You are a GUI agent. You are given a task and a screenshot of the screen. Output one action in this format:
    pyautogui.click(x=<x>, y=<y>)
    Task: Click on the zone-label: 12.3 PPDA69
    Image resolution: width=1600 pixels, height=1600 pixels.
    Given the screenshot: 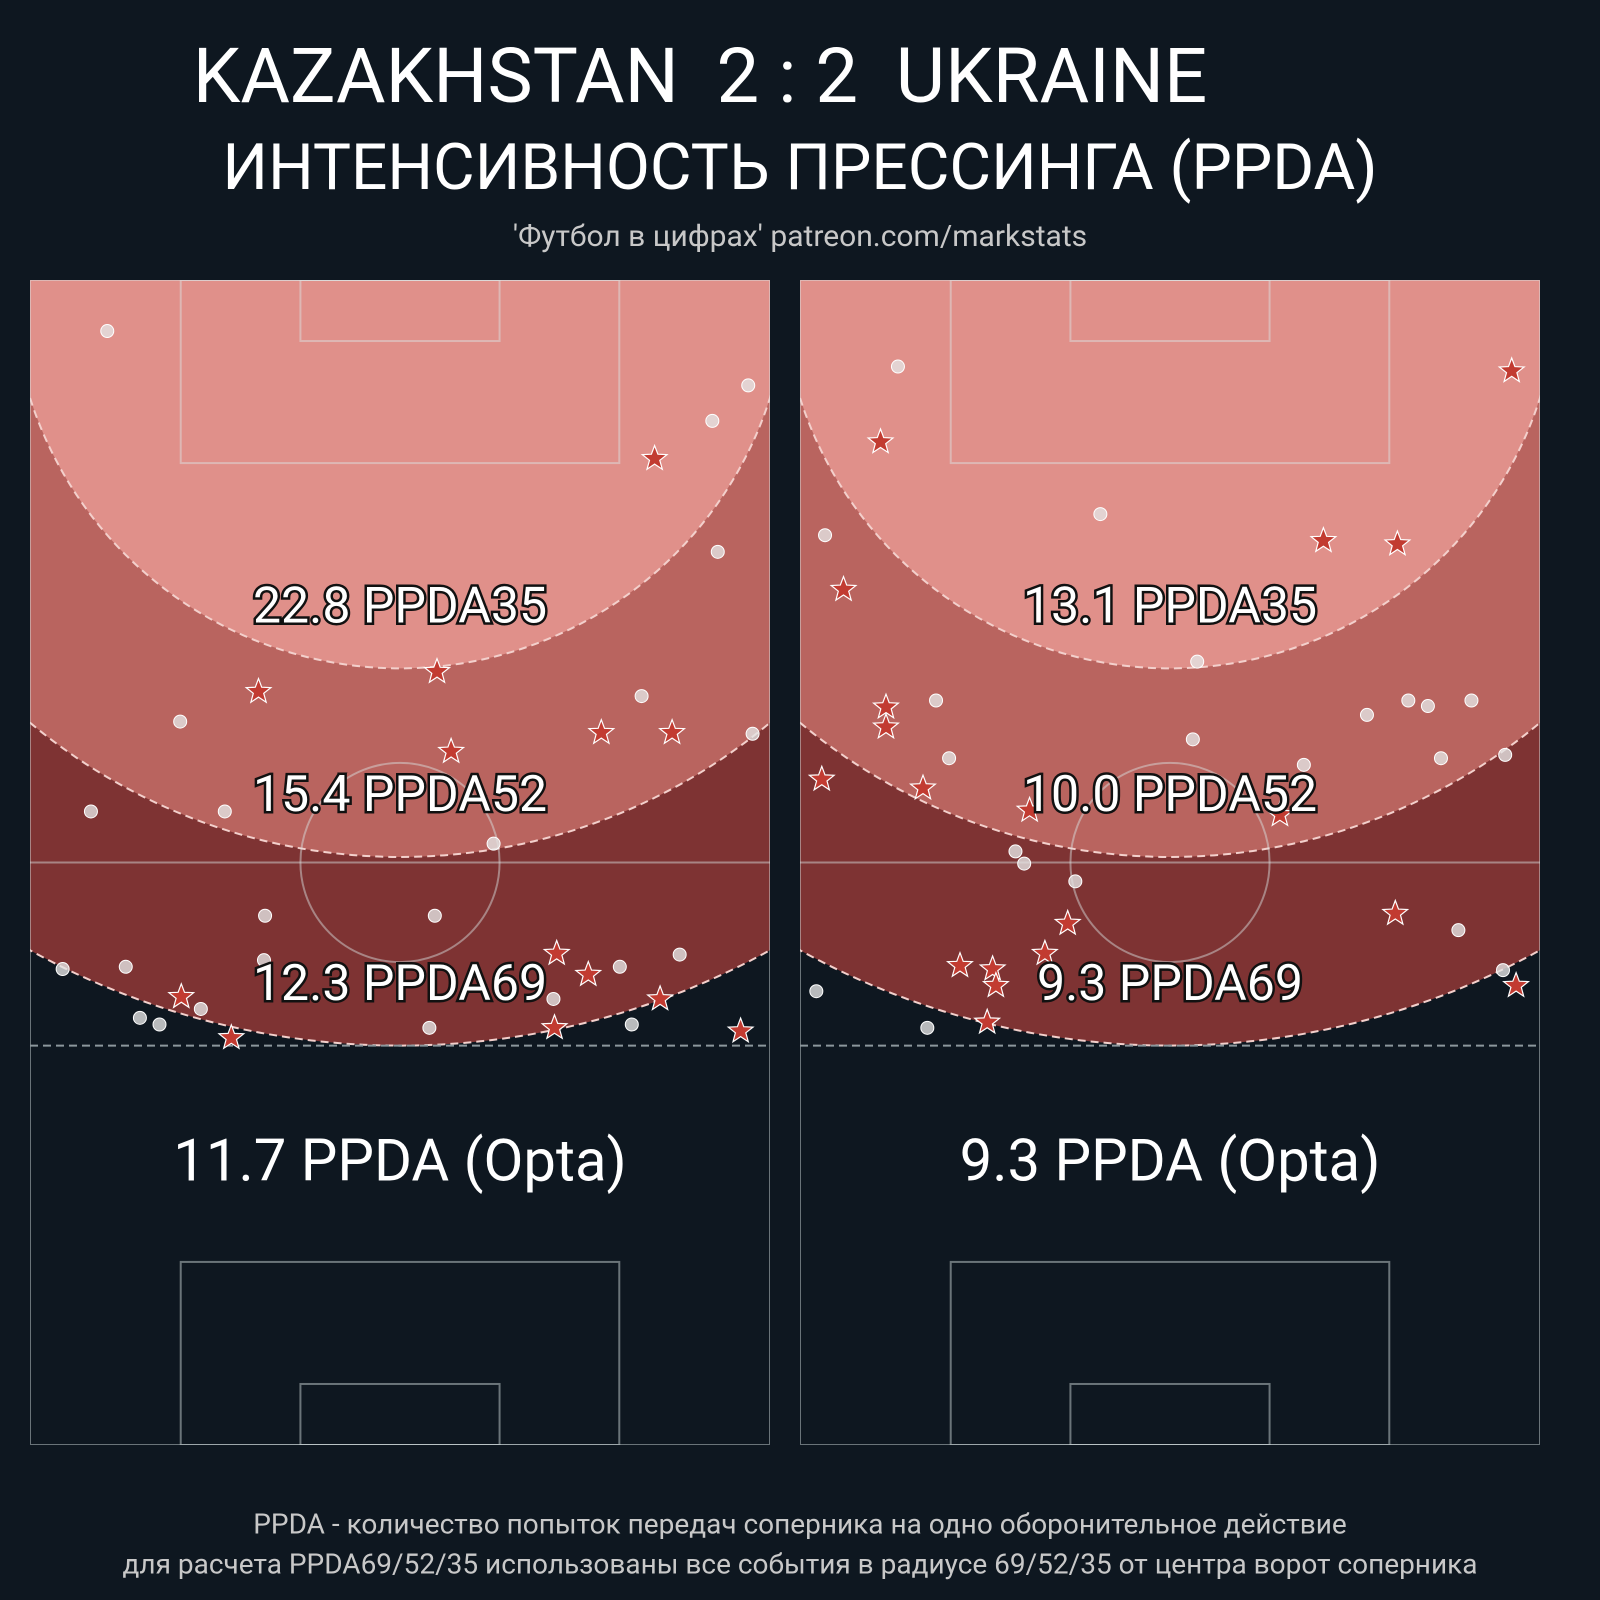 What is the action you would take?
    pyautogui.click(x=400, y=984)
    